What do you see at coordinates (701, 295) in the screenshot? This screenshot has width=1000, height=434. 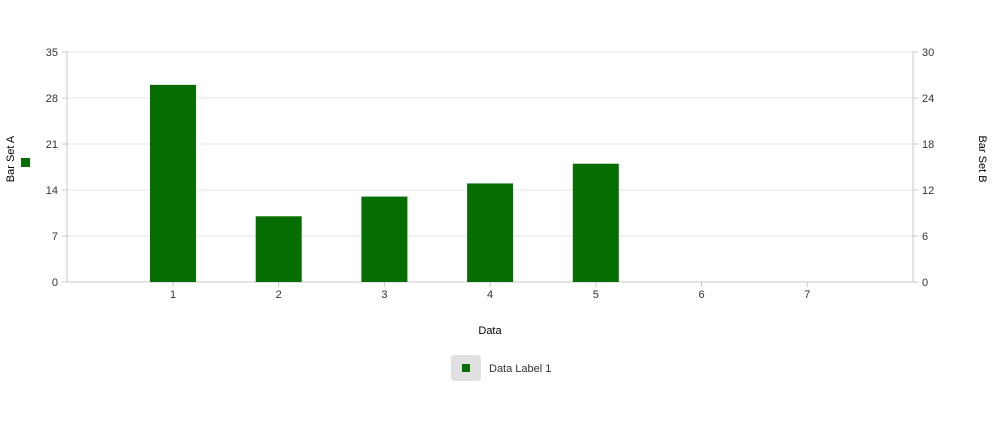 I see `x-tick-label: 6` at bounding box center [701, 295].